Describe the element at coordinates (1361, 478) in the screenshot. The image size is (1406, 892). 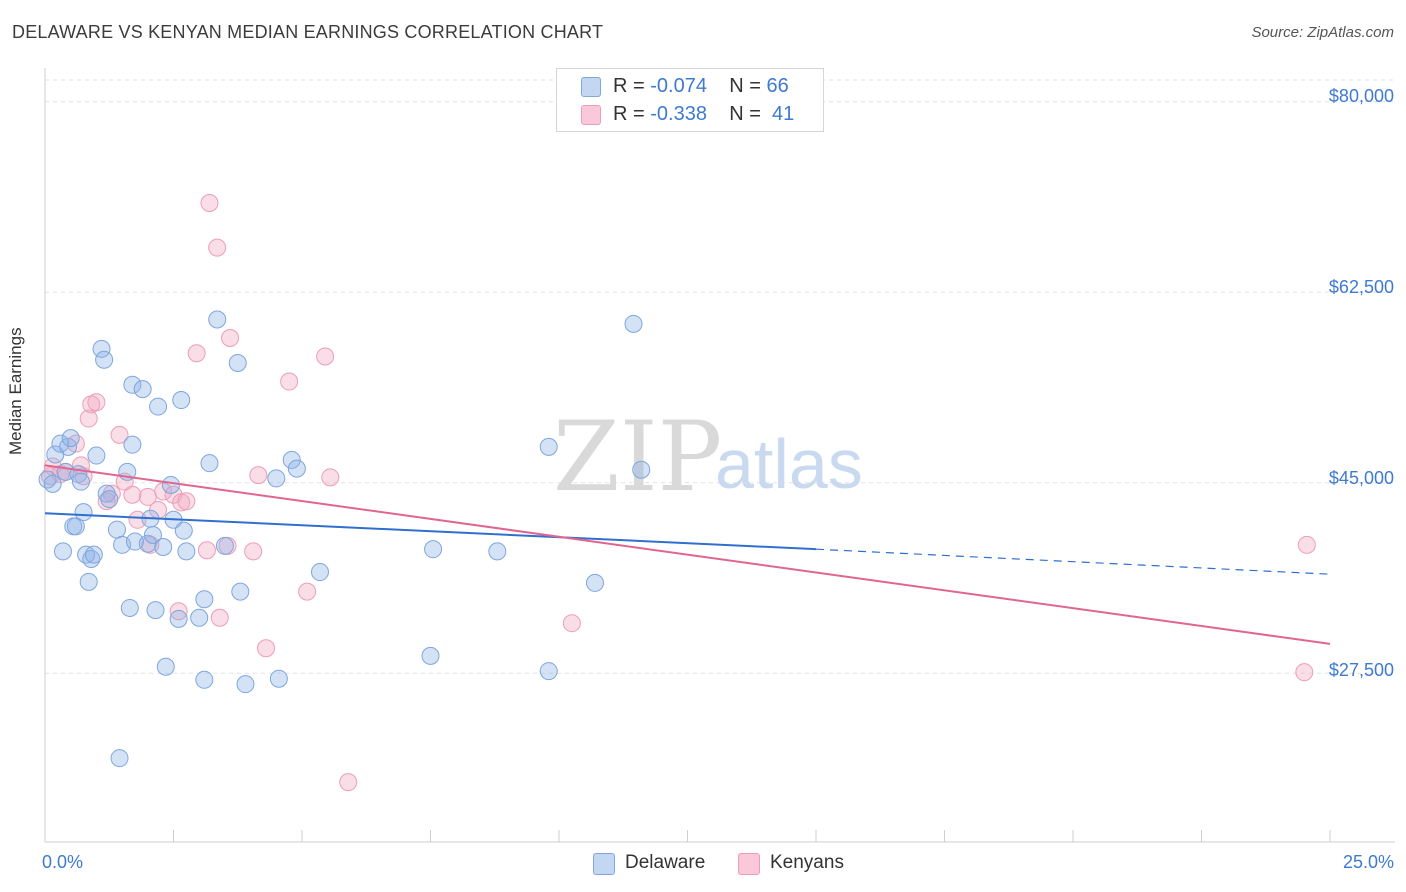
I see `y-tick-label: $45,000` at that location.